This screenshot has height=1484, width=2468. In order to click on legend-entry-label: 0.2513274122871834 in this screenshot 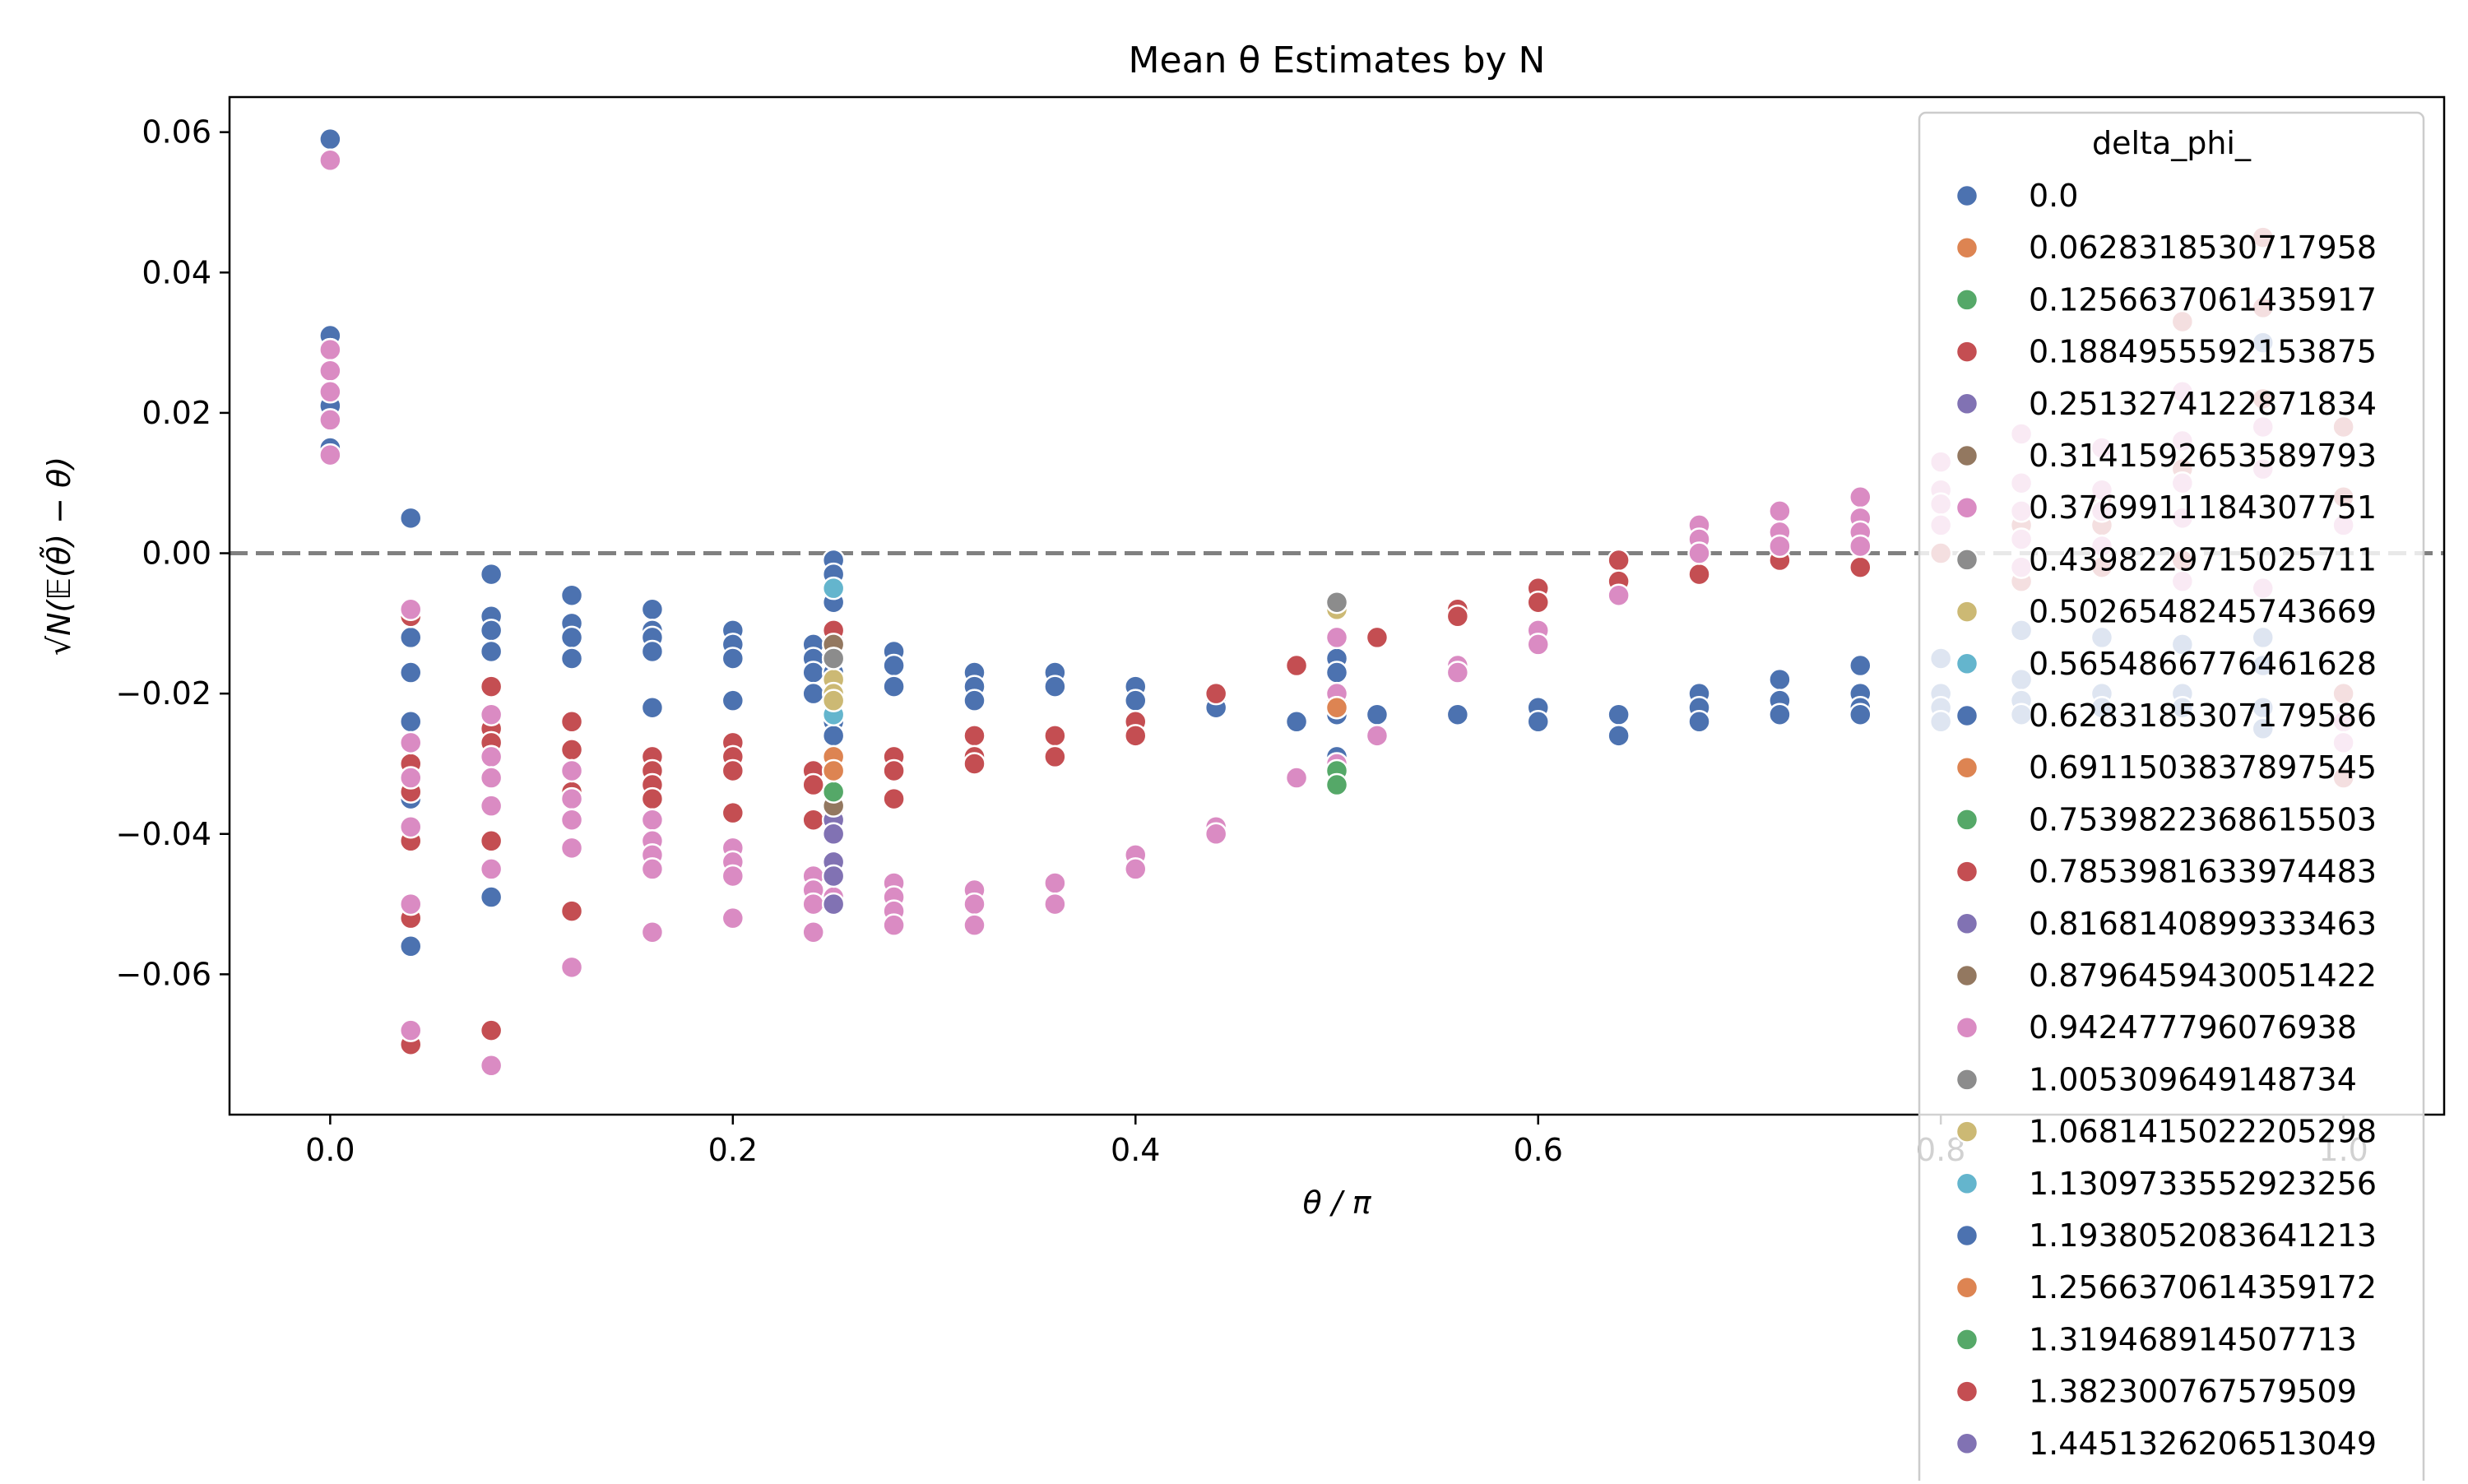, I will do `click(2203, 404)`.